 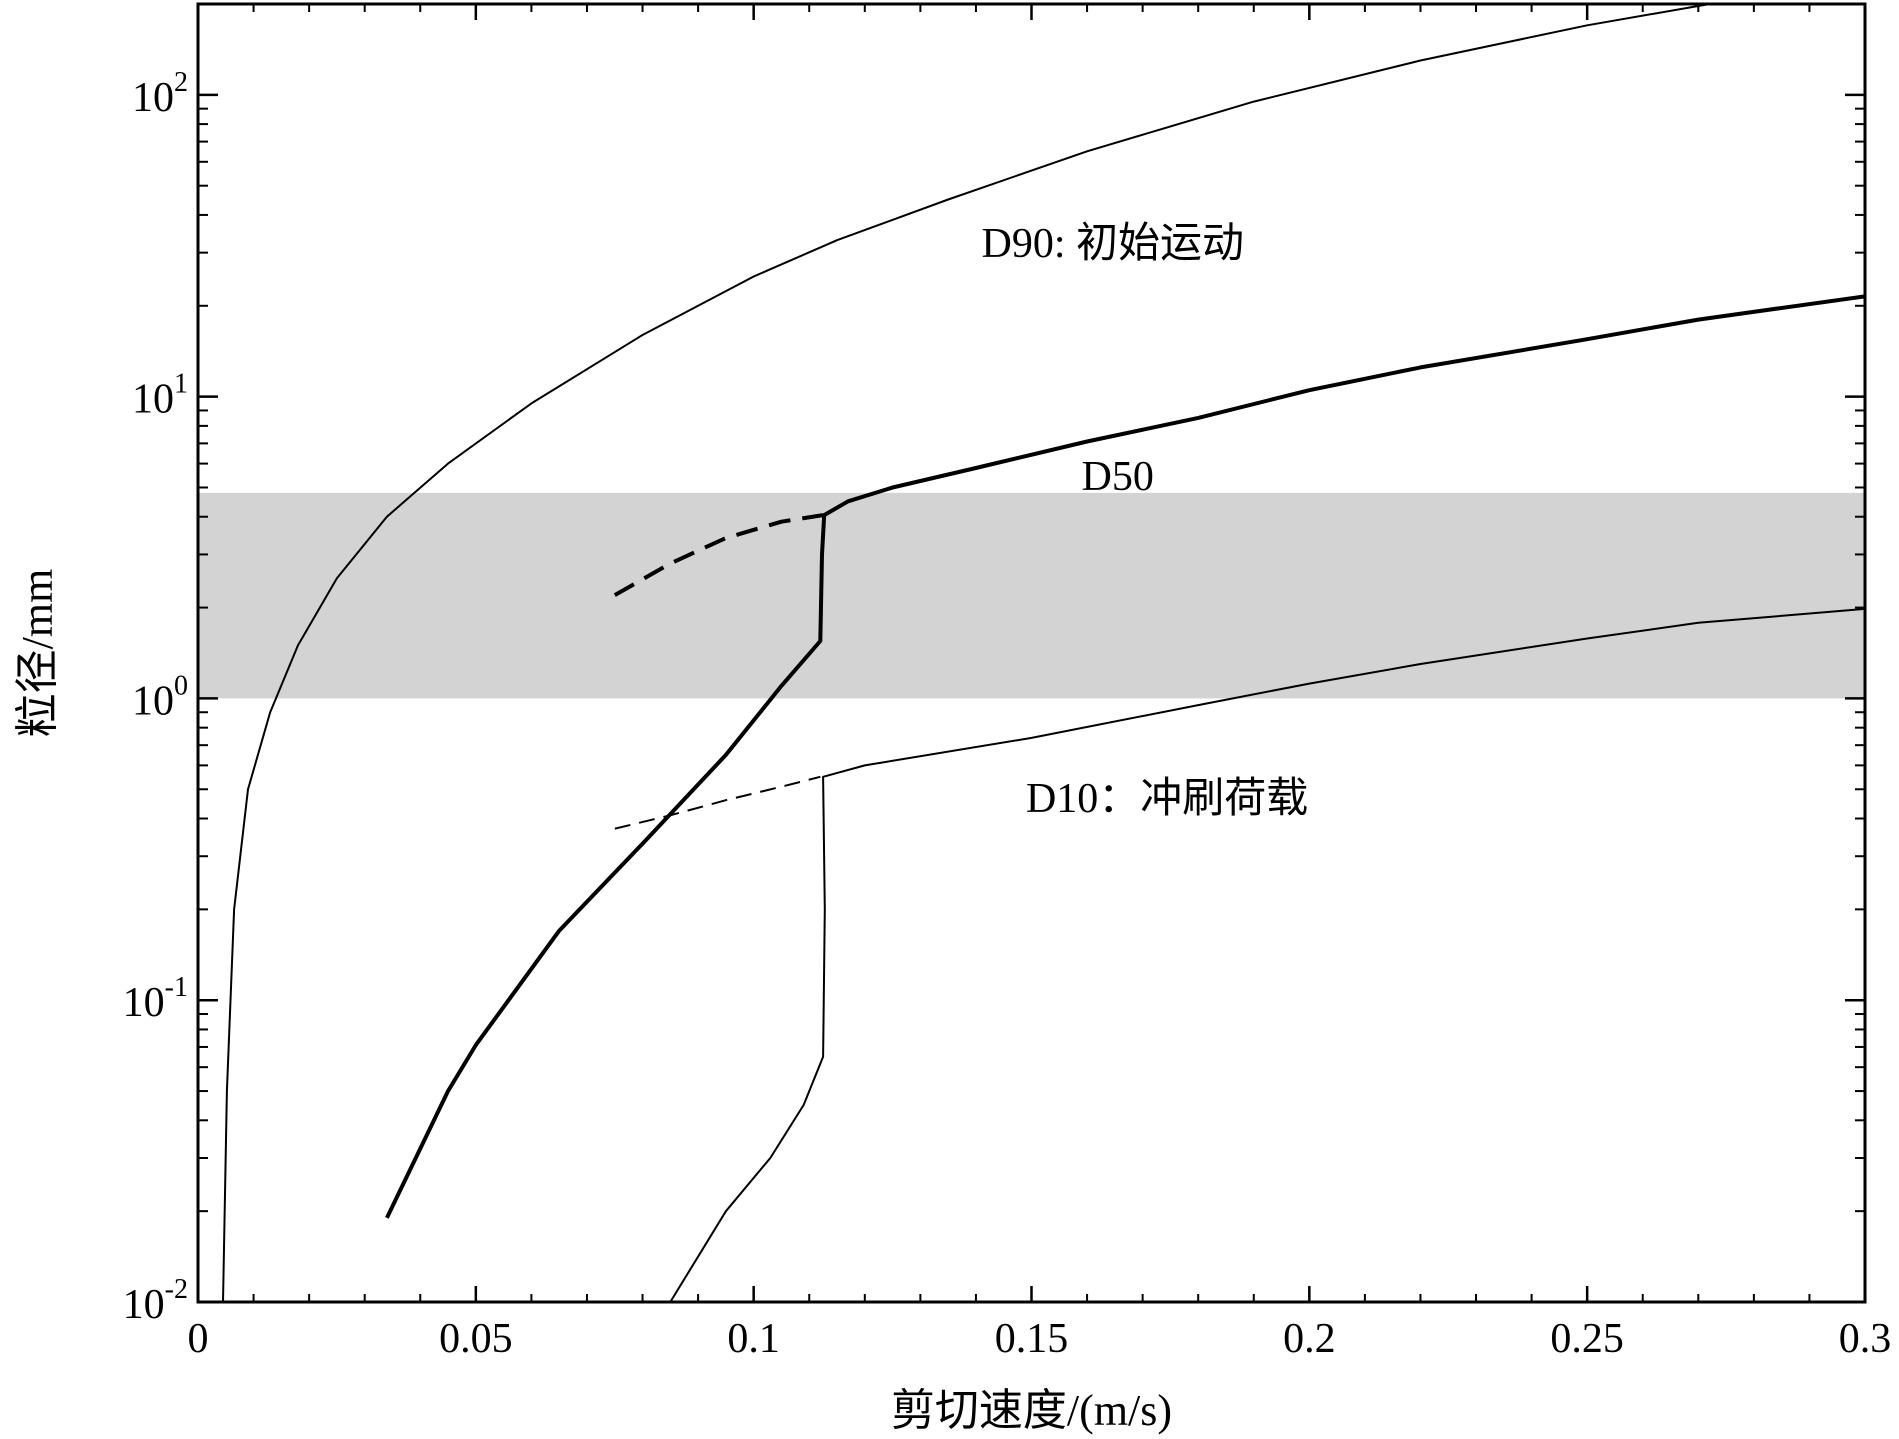 What do you see at coordinates (1167, 799) in the screenshot?
I see `annotation-3: D10：冲刷荷载` at bounding box center [1167, 799].